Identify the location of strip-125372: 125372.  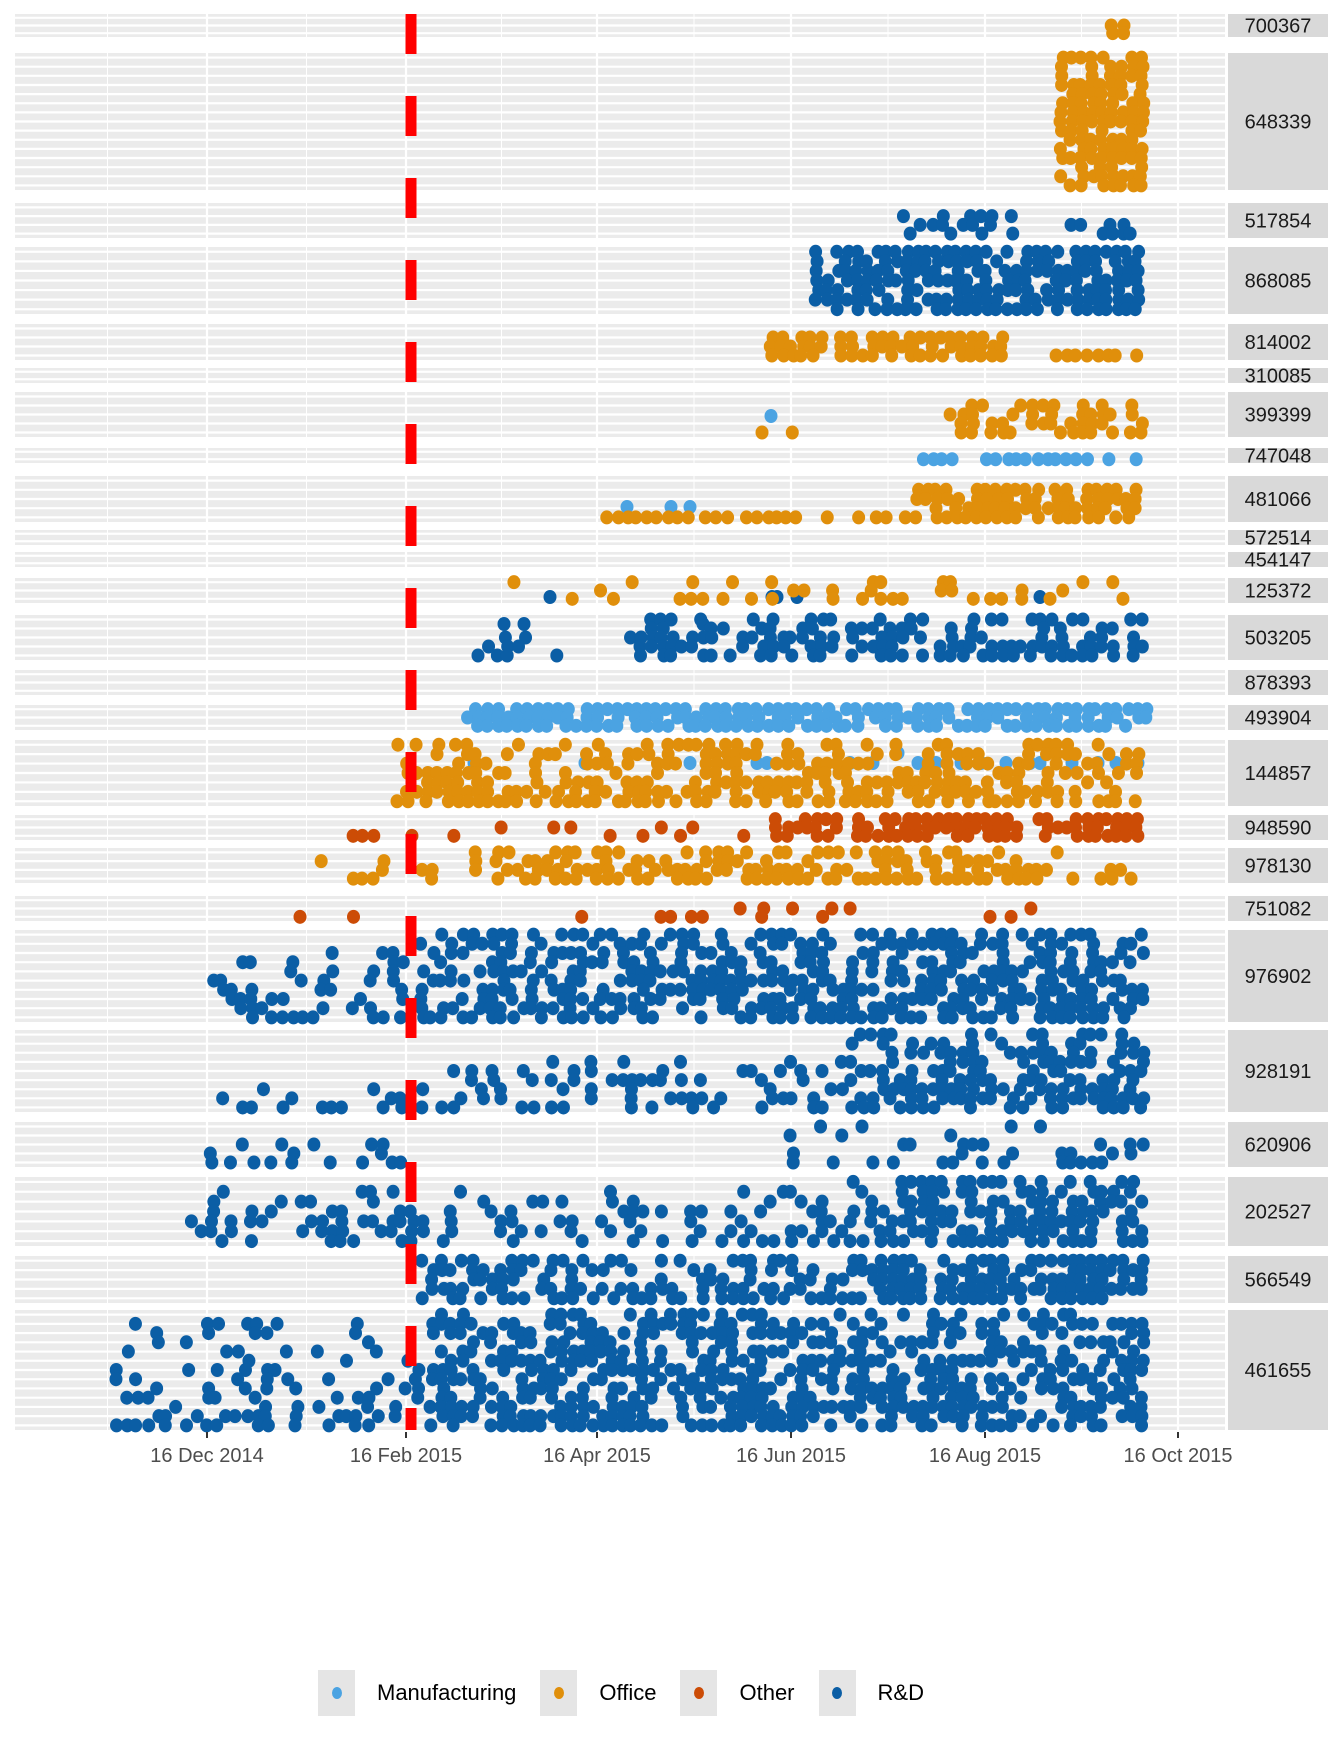
(1278, 590).